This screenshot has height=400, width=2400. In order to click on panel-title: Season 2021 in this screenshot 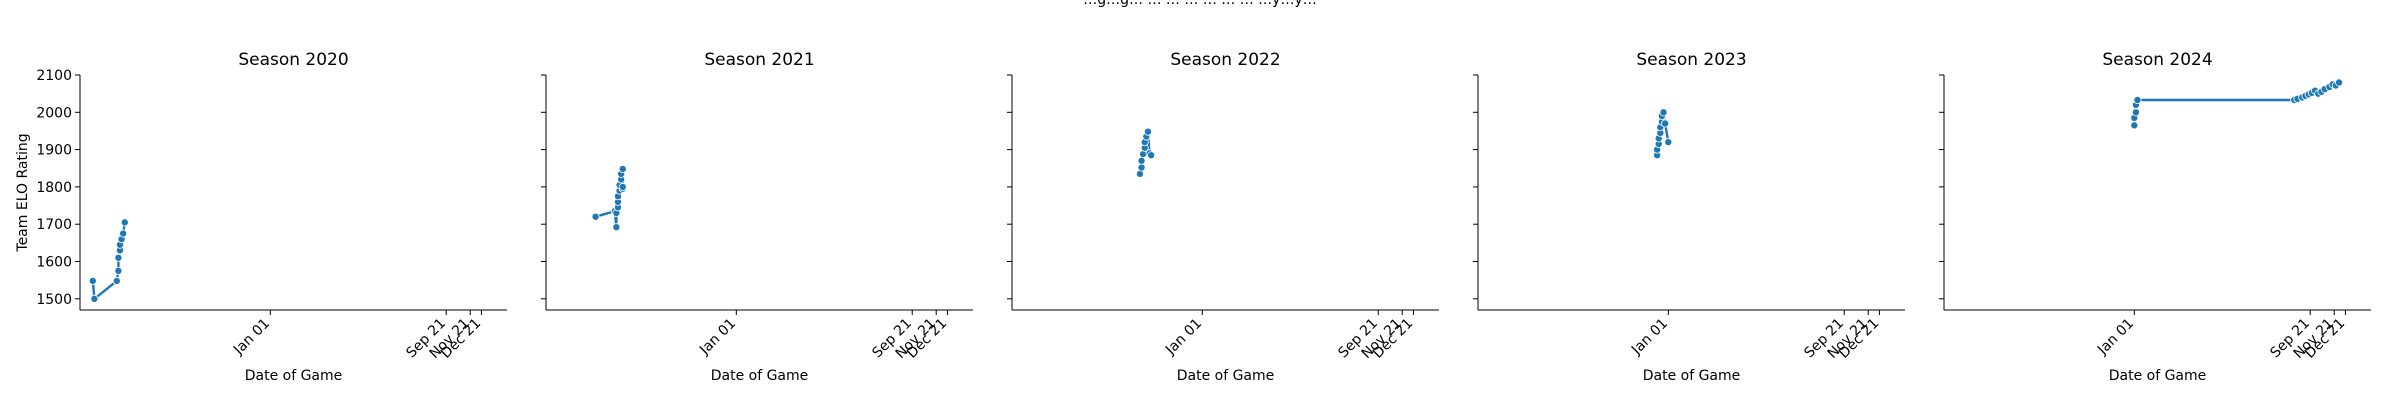, I will do `click(759, 60)`.